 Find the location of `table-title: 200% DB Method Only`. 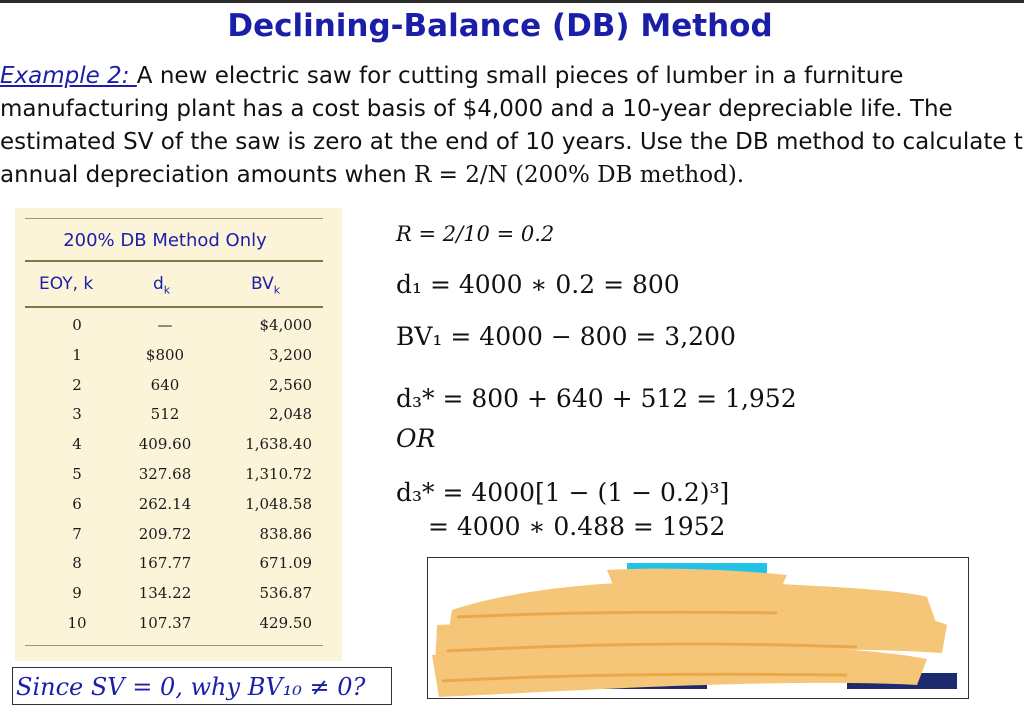

table-title: 200% DB Method Only is located at coordinates (165, 240).